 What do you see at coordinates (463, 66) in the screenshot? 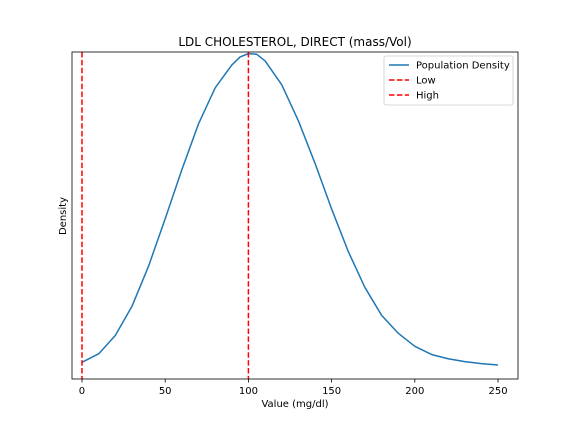
I see `legend-label: Population Density` at bounding box center [463, 66].